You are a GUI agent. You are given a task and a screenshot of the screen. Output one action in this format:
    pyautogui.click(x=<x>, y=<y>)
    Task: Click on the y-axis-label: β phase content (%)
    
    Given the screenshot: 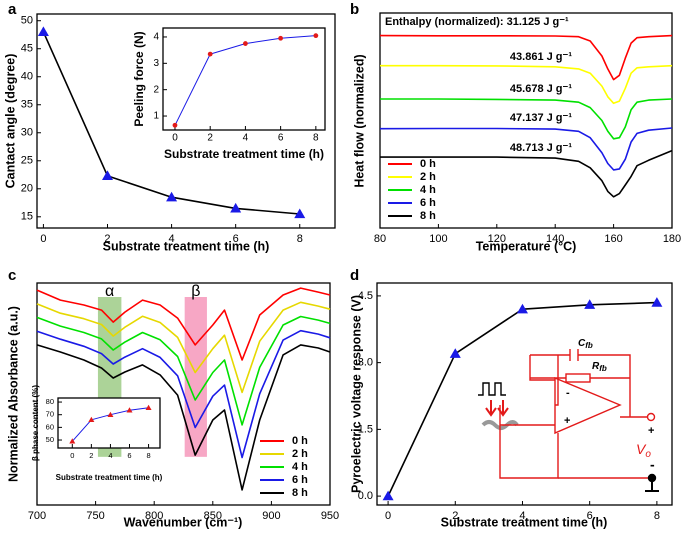 What is the action you would take?
    pyautogui.click(x=35, y=423)
    